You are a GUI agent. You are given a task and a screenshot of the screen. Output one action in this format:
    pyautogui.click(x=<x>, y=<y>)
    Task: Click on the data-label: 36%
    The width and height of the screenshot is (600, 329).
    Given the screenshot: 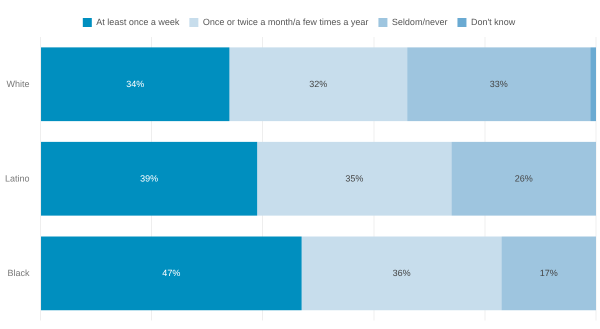 What is the action you would take?
    pyautogui.click(x=401, y=273)
    